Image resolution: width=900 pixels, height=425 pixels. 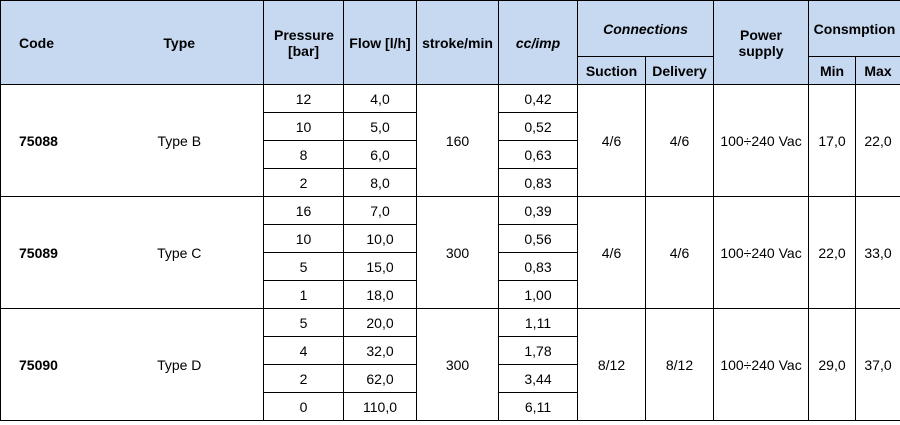 I want to click on cell: 0,63, so click(x=538, y=154).